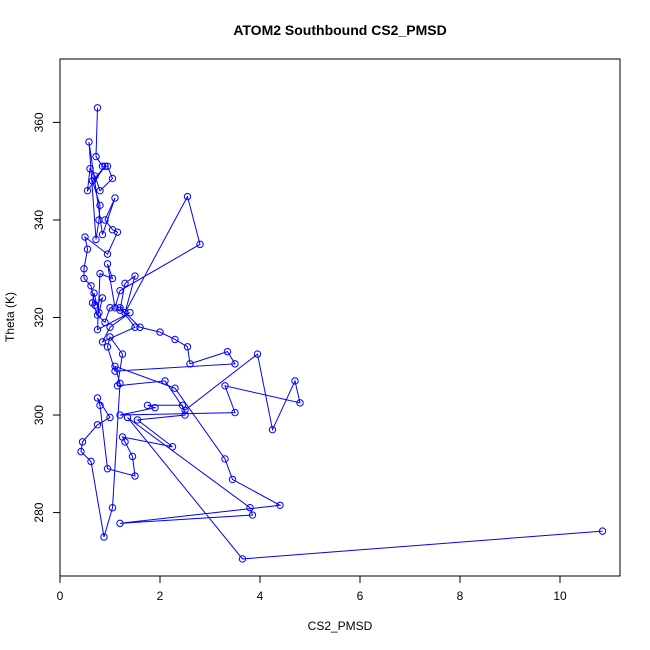  I want to click on y-axis: 280 300 320 340 360, so click(46, 317).